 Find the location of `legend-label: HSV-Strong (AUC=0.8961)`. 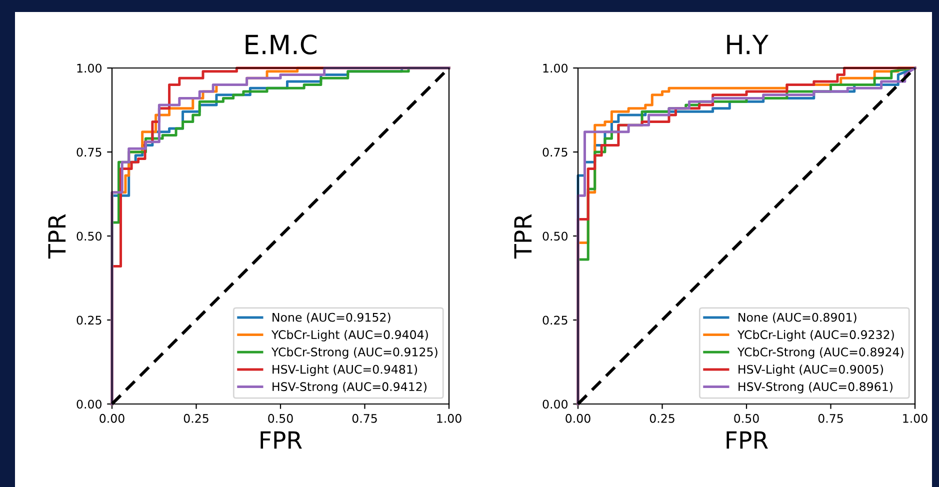

legend-label: HSV-Strong (AUC=0.8961) is located at coordinates (815, 388).